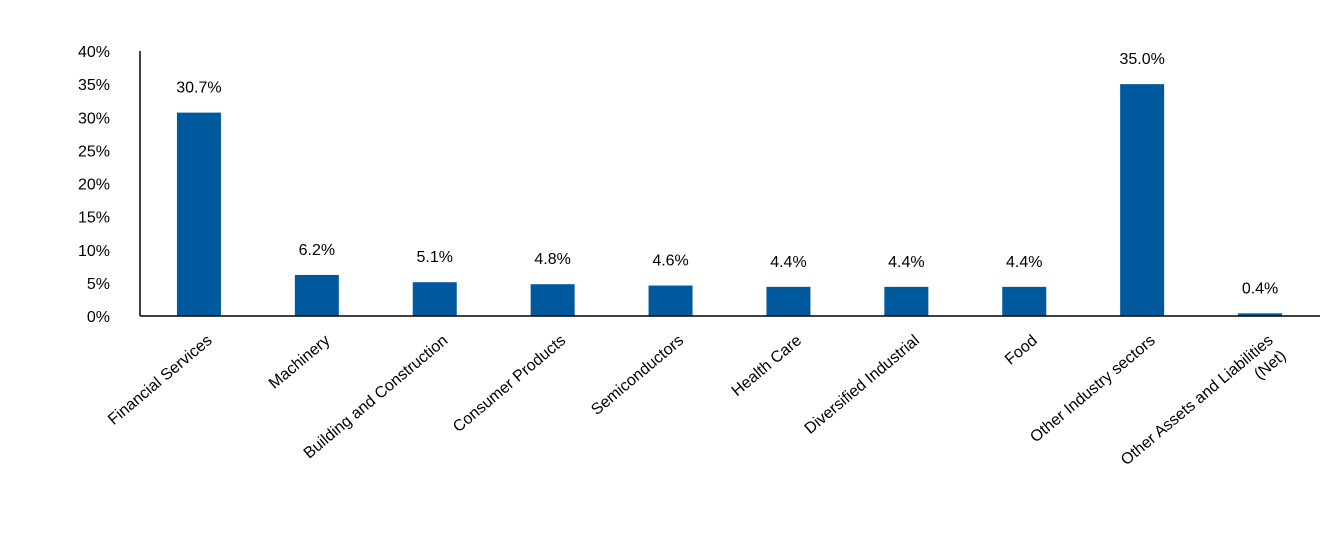  I want to click on y-tick-label: 5%, so click(98, 284).